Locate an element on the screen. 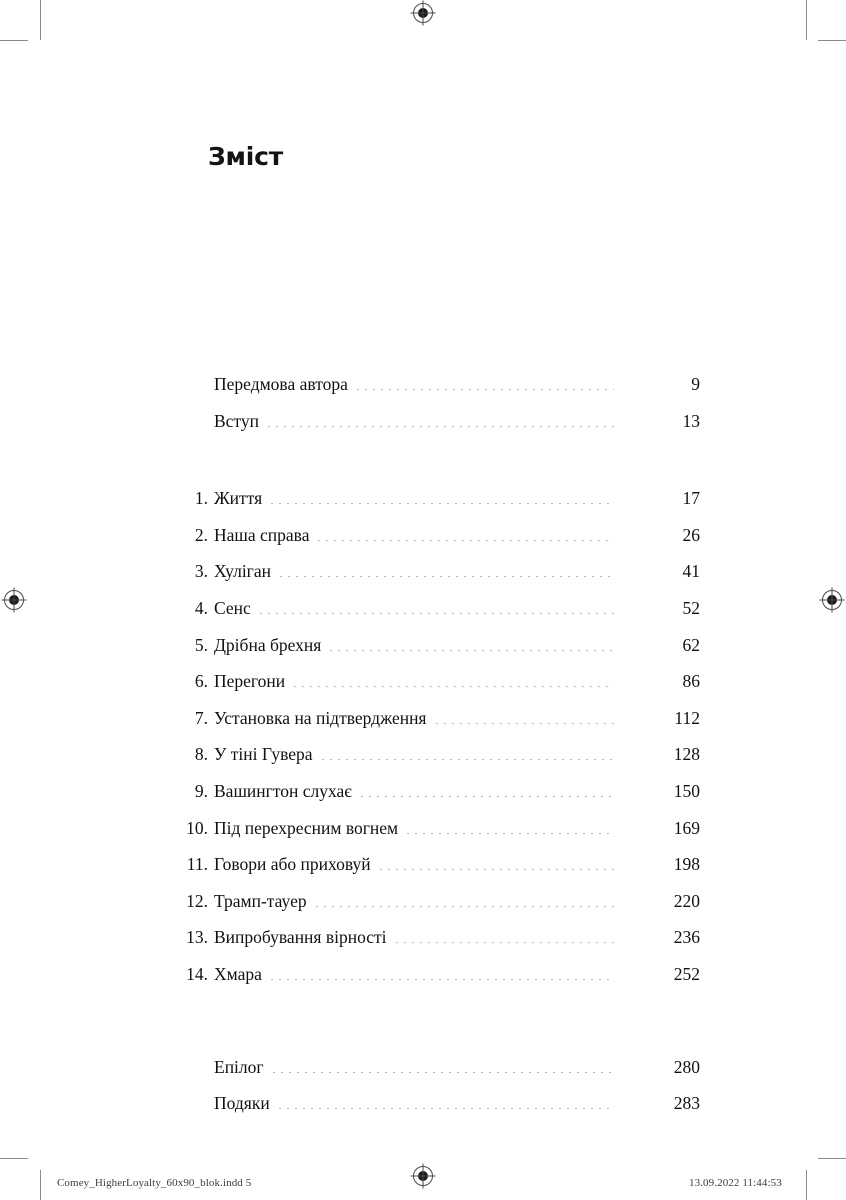 This screenshot has height=1200, width=846. toc-page-number: 252 is located at coordinates (686, 973).